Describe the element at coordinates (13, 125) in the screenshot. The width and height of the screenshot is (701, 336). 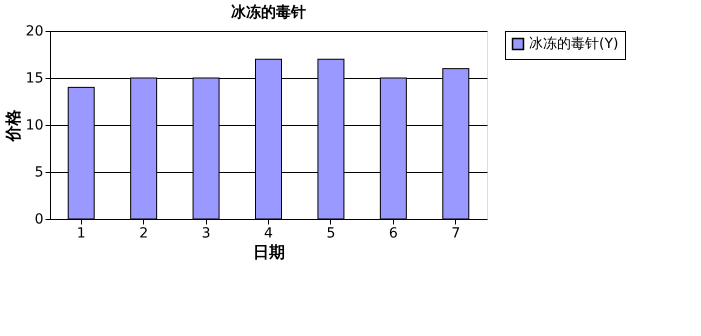
I see `y-axis-title: 价格` at that location.